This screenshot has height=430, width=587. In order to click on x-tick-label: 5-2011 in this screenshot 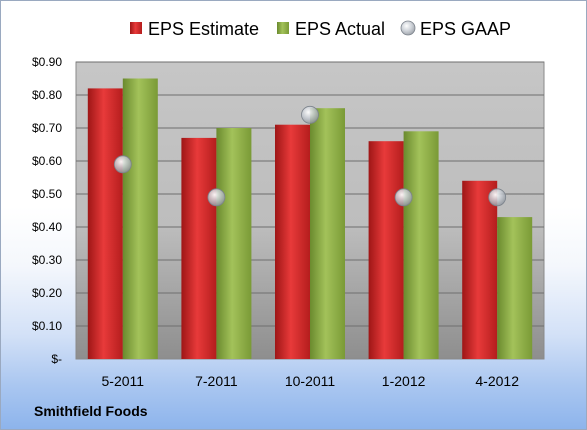, I will do `click(123, 381)`.